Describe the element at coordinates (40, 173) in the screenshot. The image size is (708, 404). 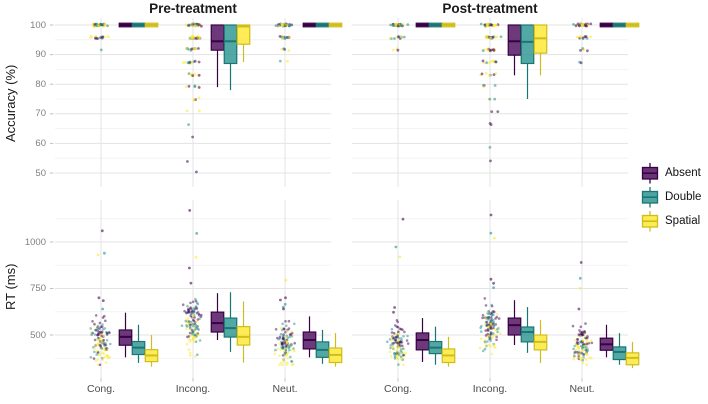
I see `y-tick-label: 50` at that location.